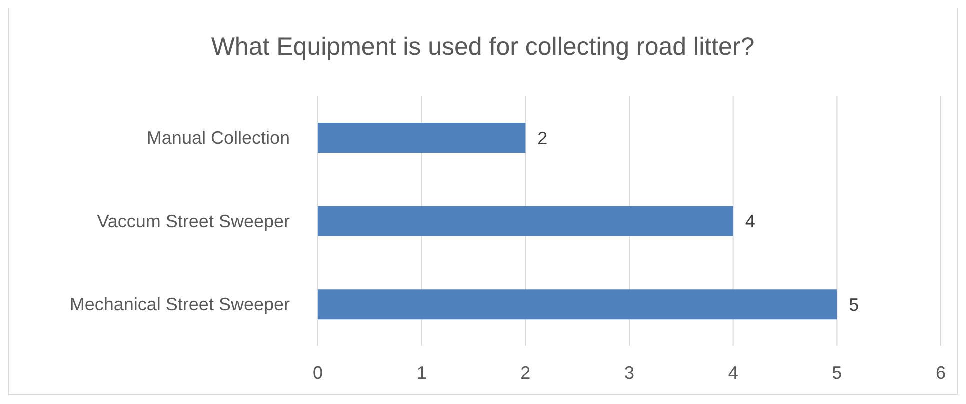 This screenshot has width=966, height=404. I want to click on chart-title: What Equipment is used for collecting road litter?, so click(483, 47).